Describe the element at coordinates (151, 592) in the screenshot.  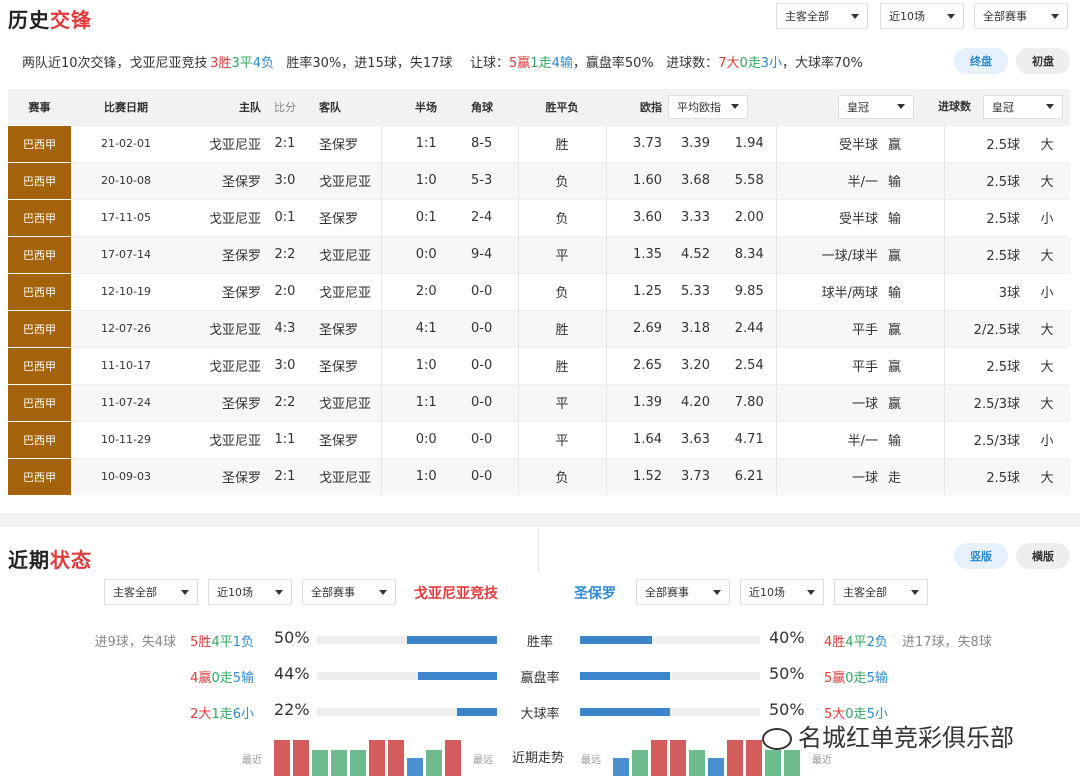
I see `left-venue-dropdown: 主客全部` at that location.